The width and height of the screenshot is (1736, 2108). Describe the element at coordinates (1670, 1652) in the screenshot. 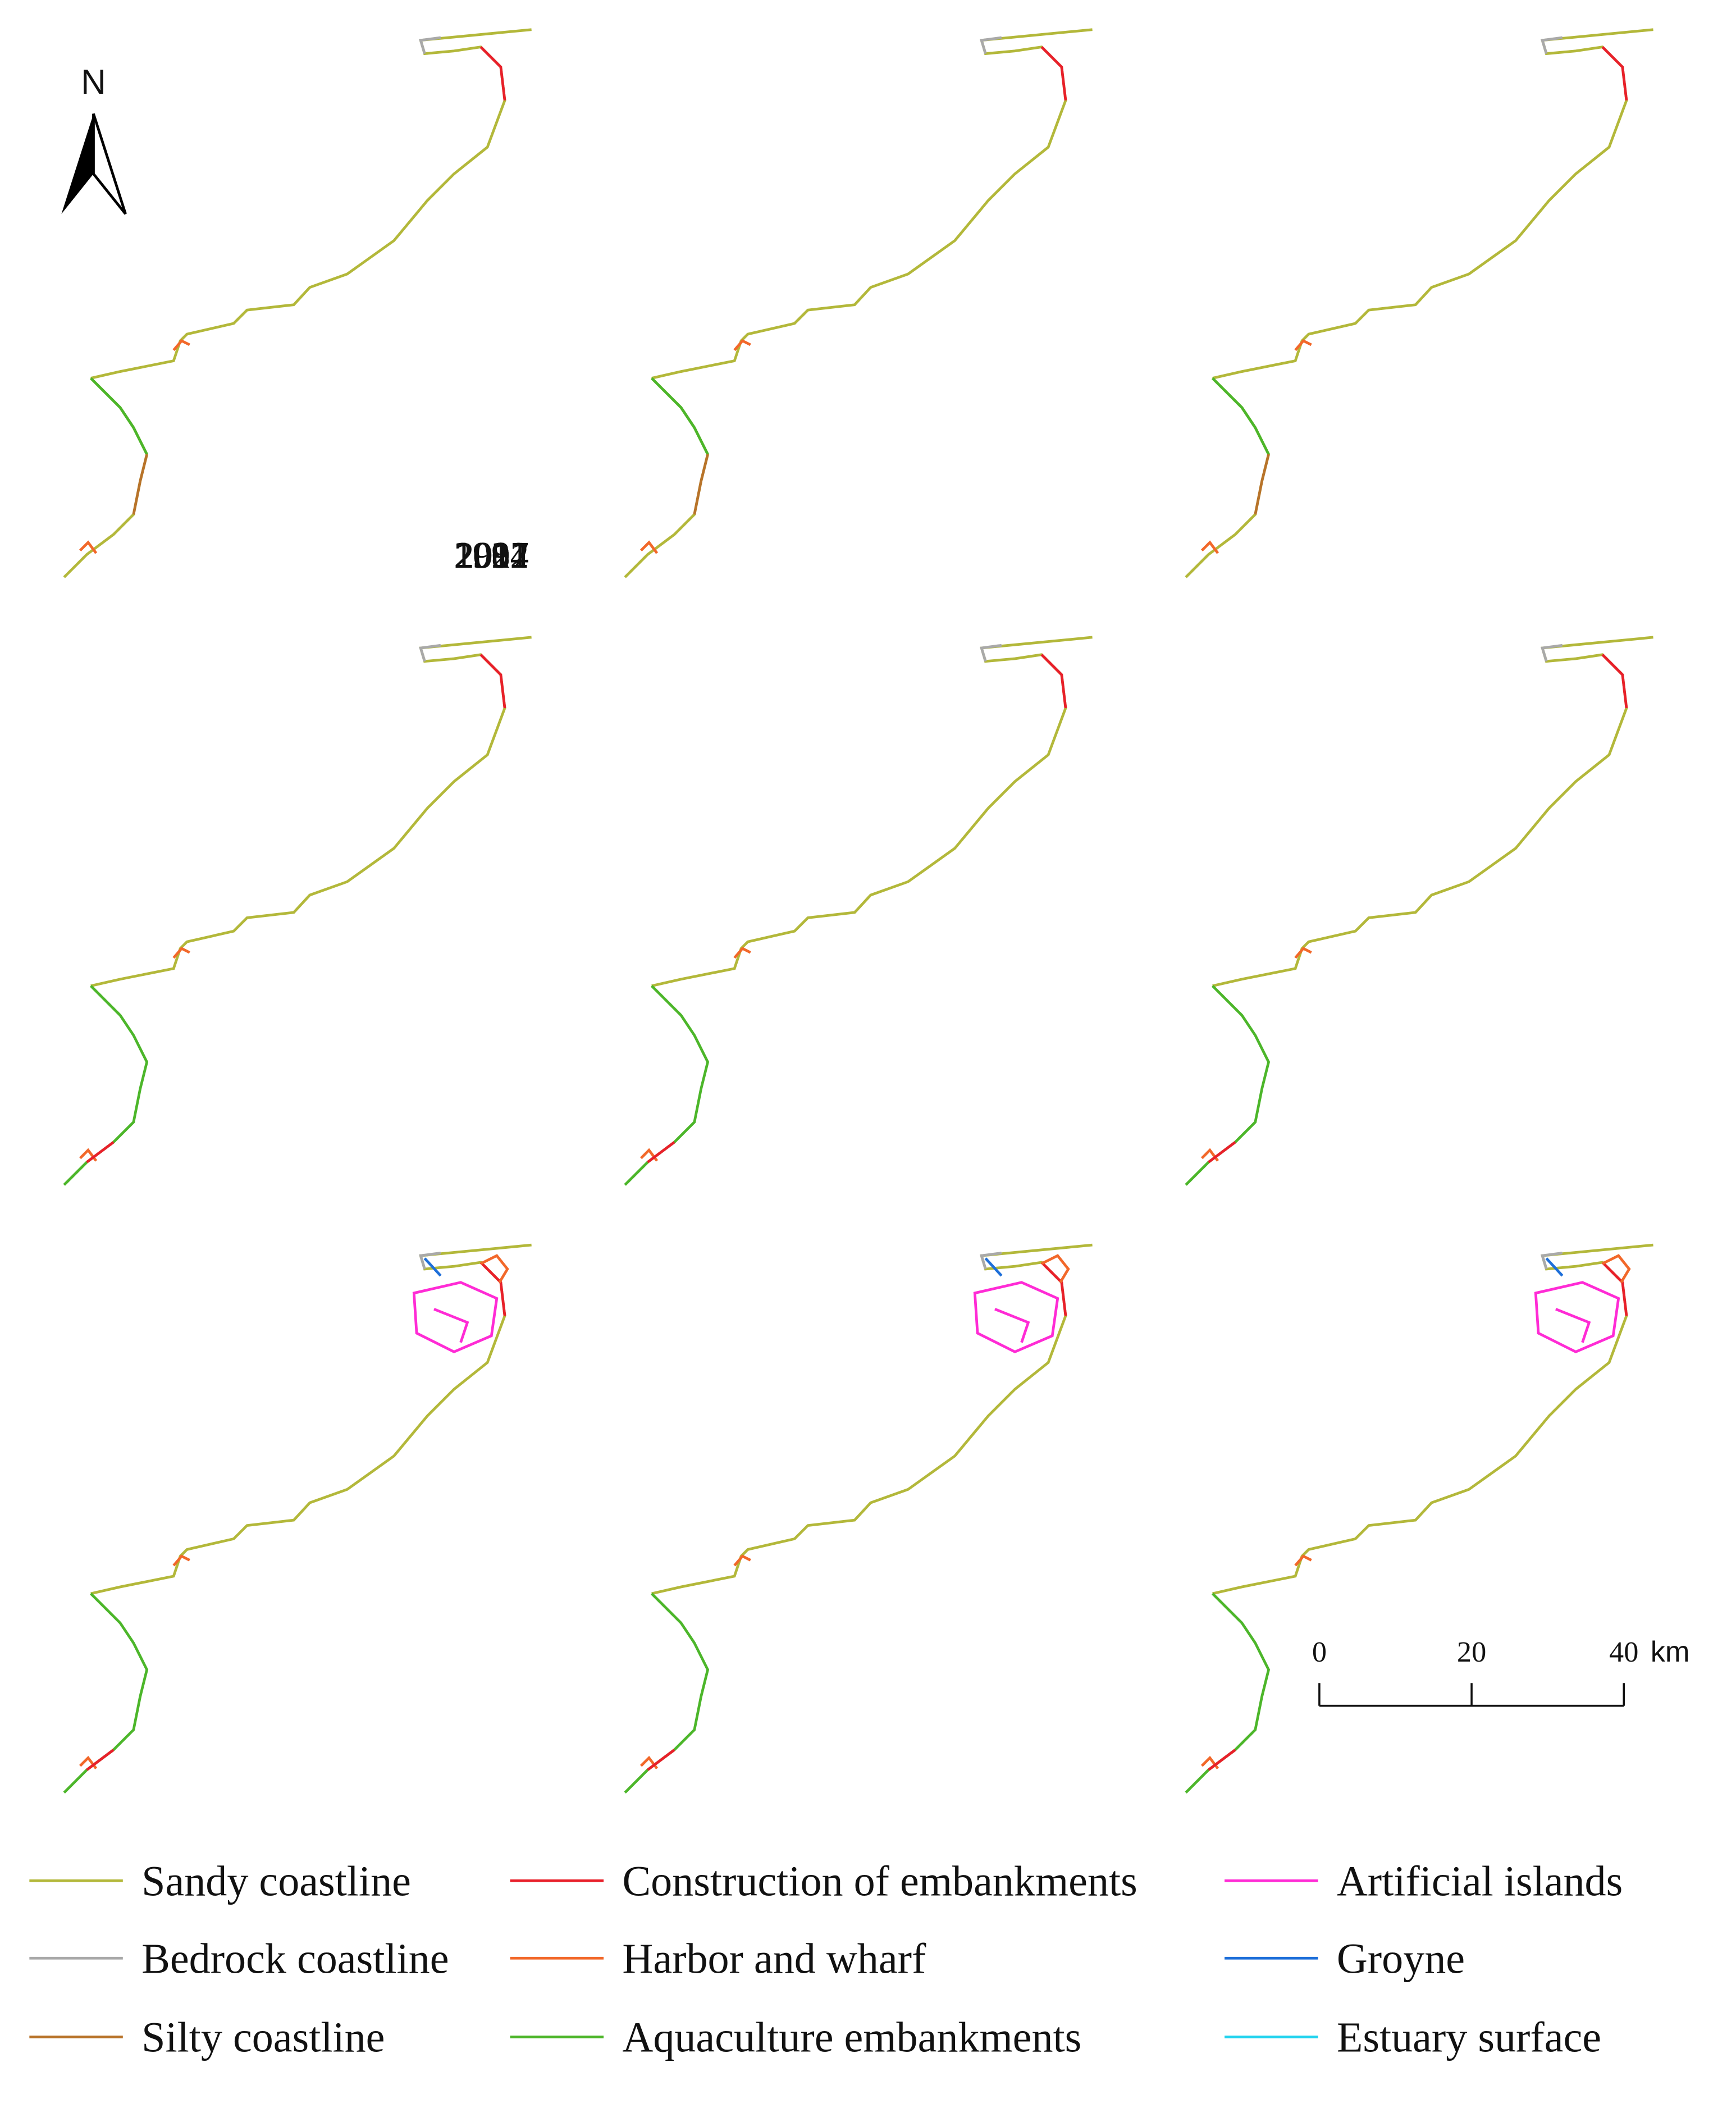

I see `scale-unit: km` at that location.